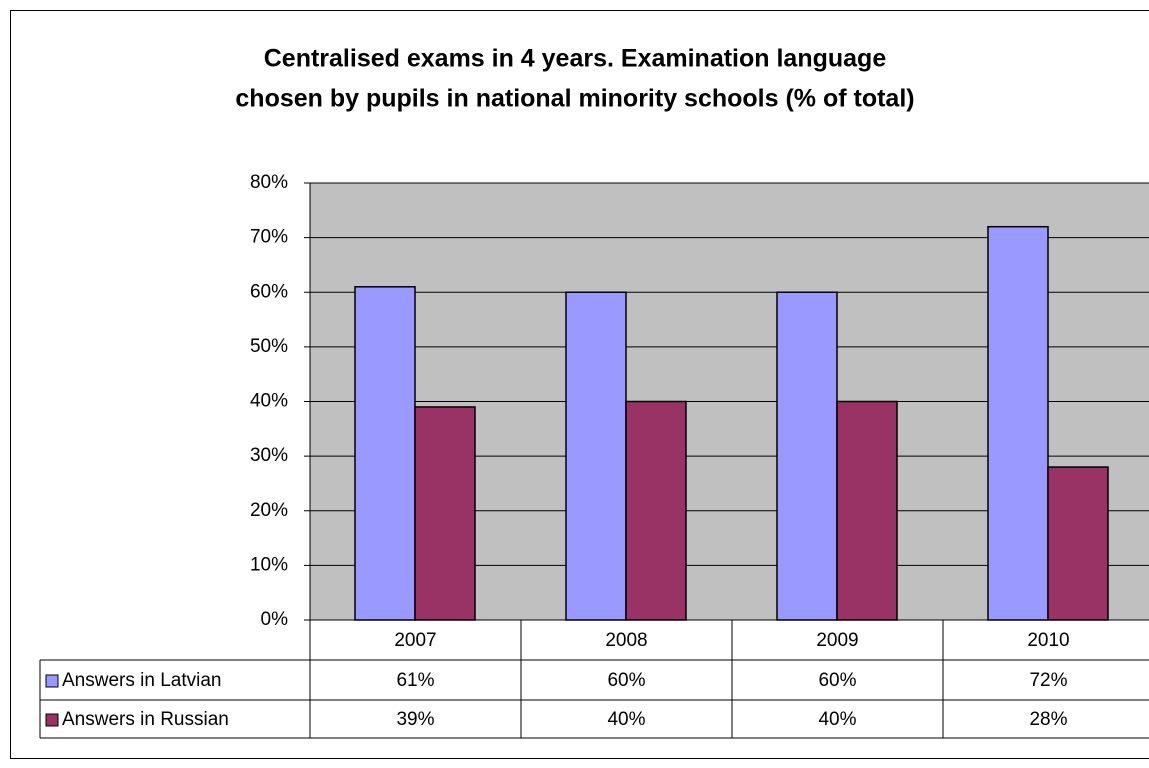 The height and width of the screenshot is (768, 1149). I want to click on legend-label: Answers in Russian, so click(145, 719).